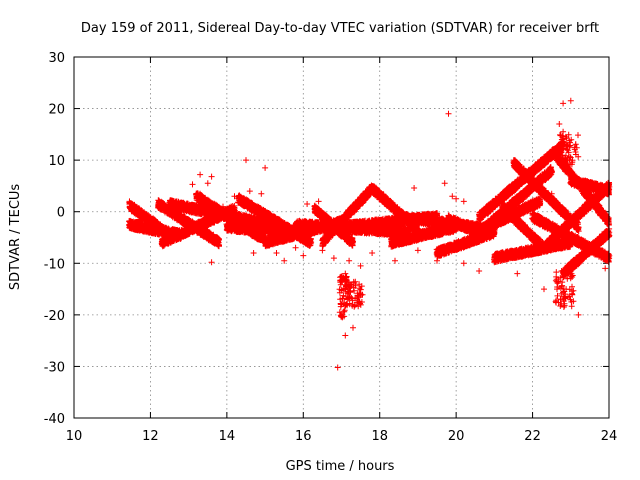 The width and height of the screenshot is (640, 480). I want to click on x-tick-label: 22, so click(532, 436).